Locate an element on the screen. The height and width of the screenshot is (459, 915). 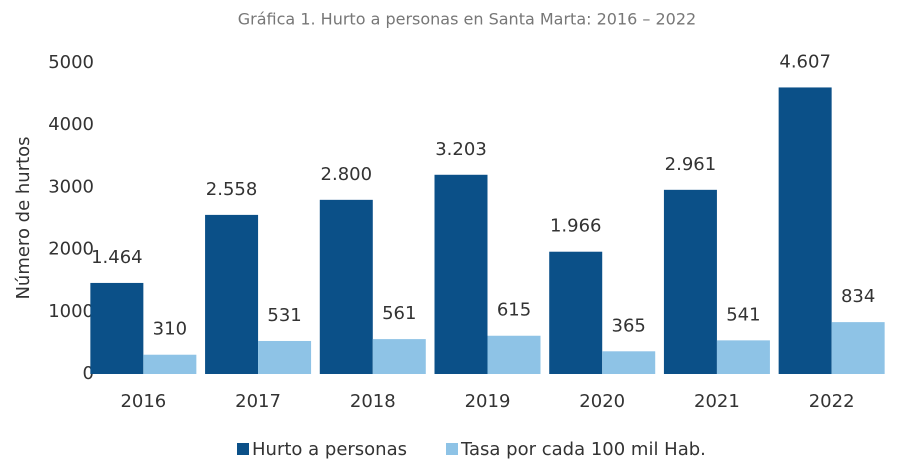
x-tick-label: 2020 is located at coordinates (602, 401).